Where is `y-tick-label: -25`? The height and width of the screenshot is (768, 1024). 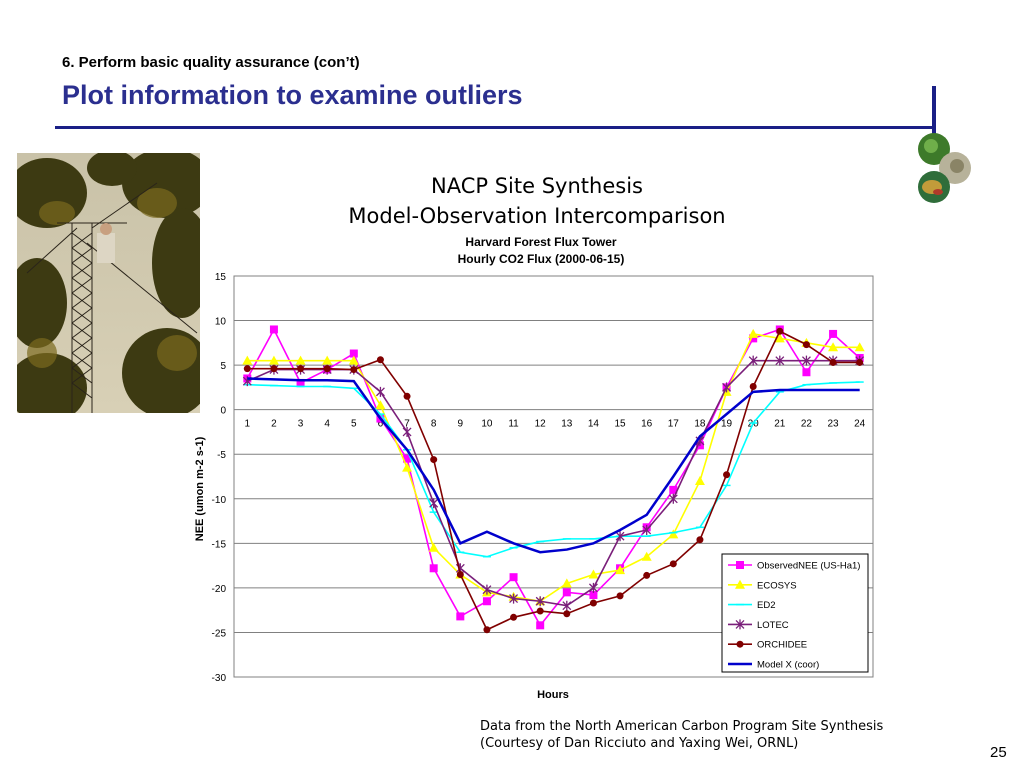
y-tick-label: -25 is located at coordinates (219, 633).